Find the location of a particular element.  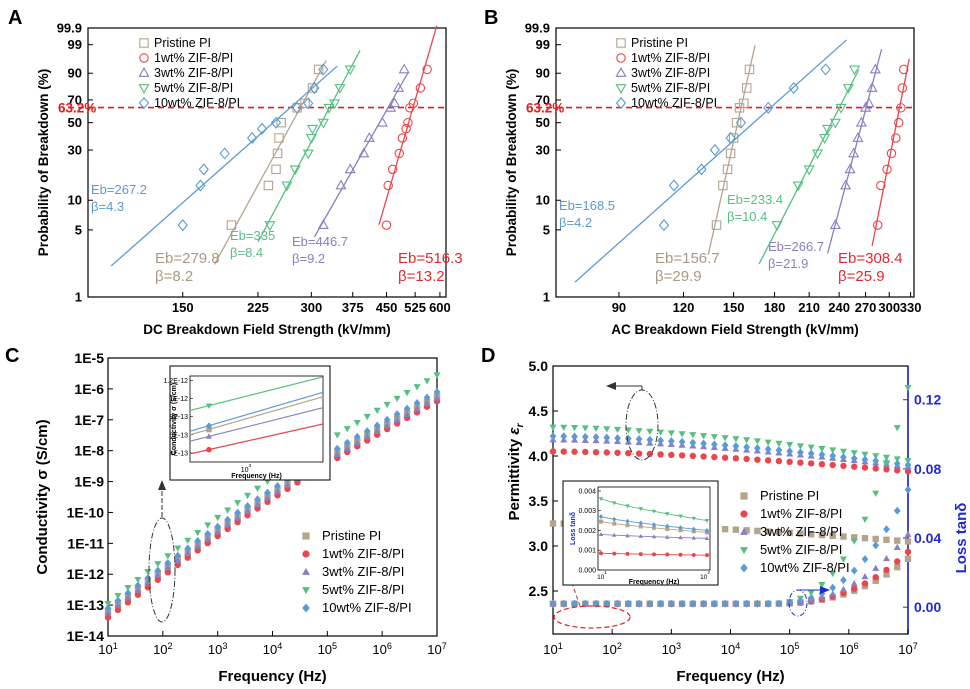

panel-label: B is located at coordinates (491, 18).